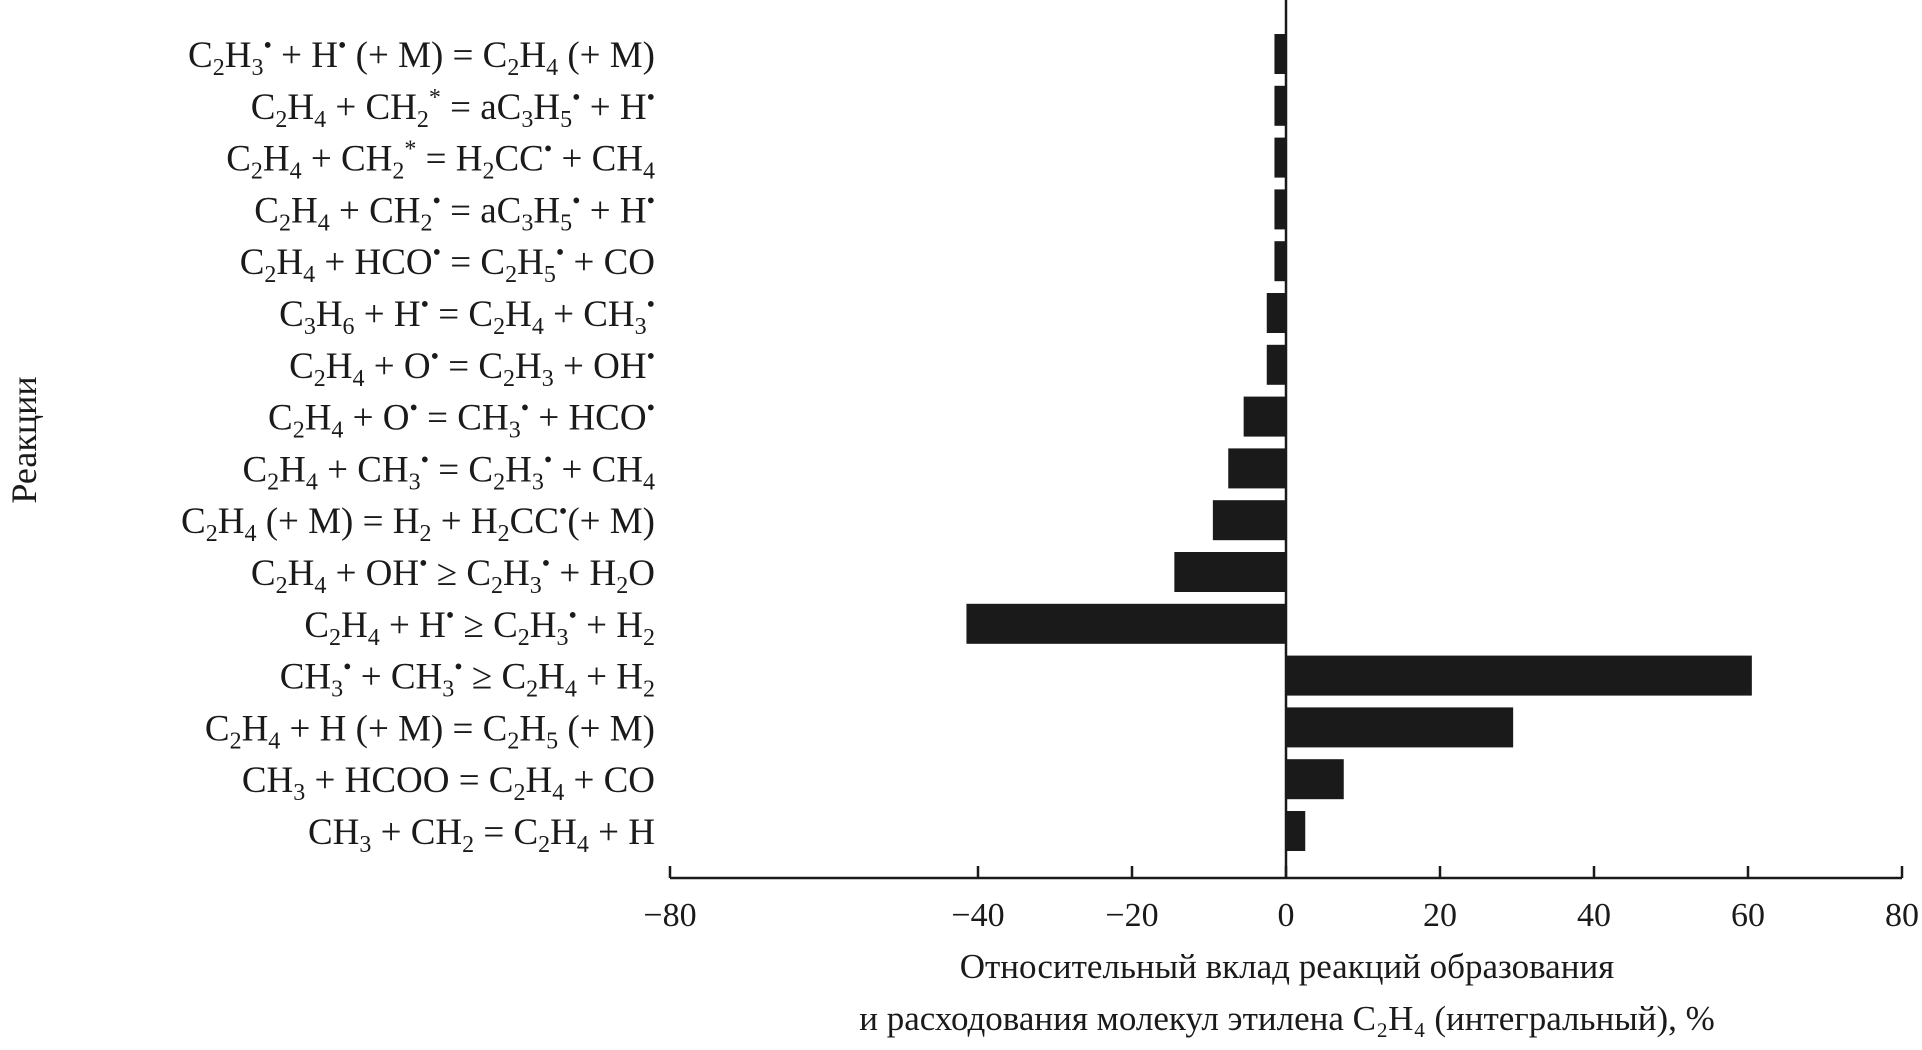 The width and height of the screenshot is (1922, 1050). What do you see at coordinates (461, 420) in the screenshot?
I see `category-label-7: C2​H4​ + O•​ = CH3​•​ + HCO•​` at bounding box center [461, 420].